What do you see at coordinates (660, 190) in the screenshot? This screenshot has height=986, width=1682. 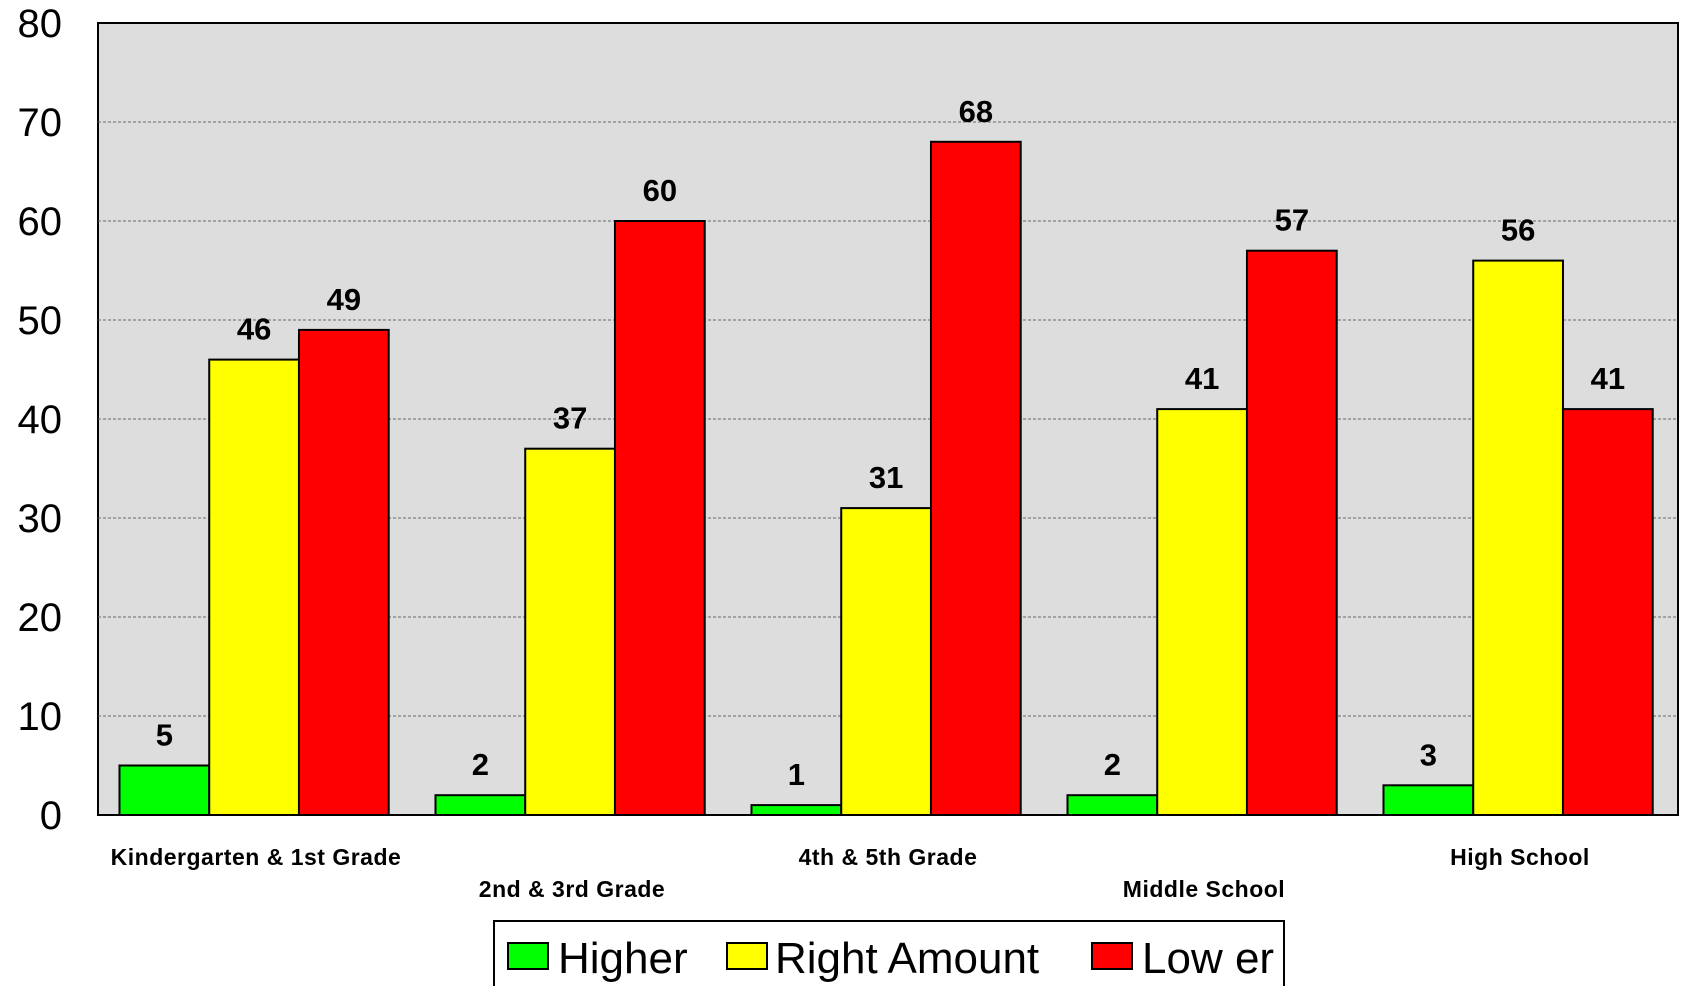 I see `data-label: 60` at bounding box center [660, 190].